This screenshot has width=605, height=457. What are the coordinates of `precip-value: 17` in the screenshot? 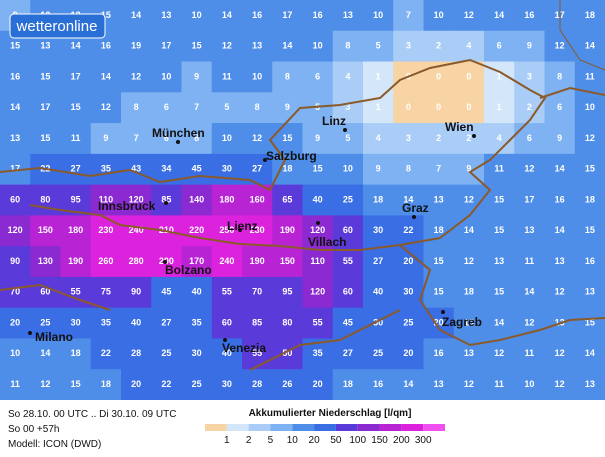 It's located at (166, 46).